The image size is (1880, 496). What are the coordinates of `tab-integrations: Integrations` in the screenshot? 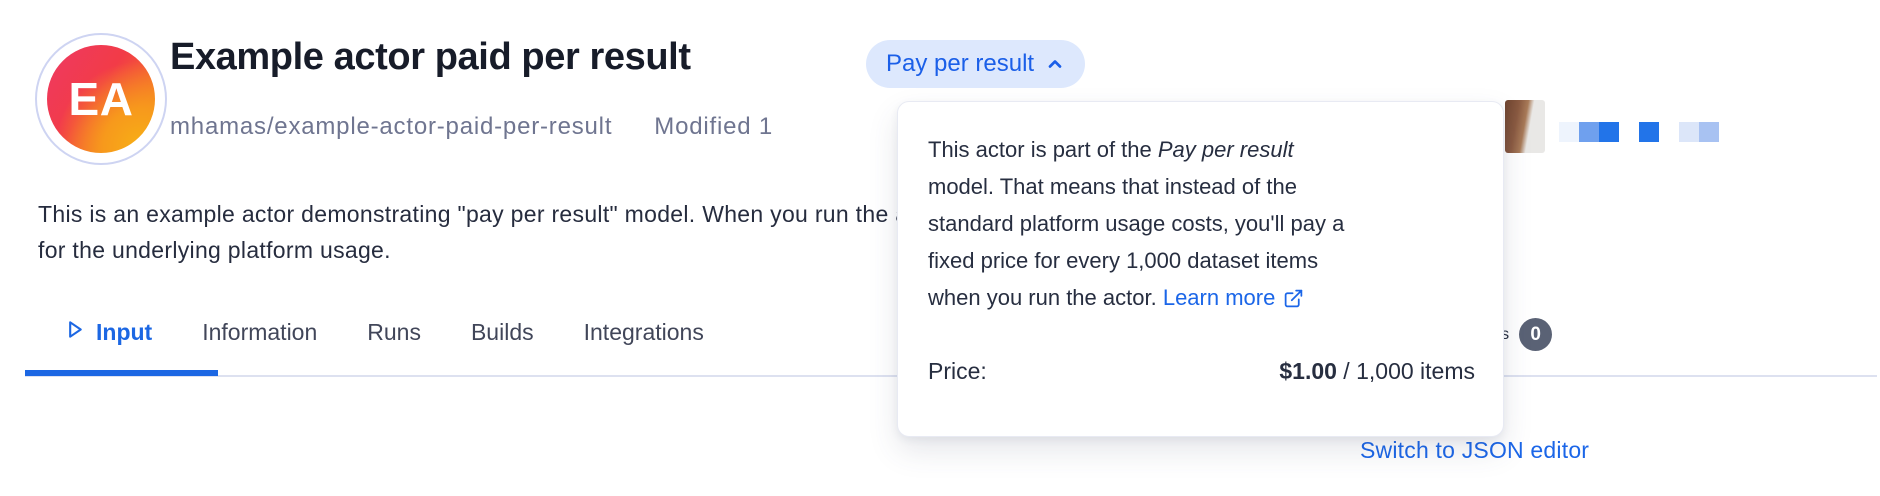 It's located at (644, 332).